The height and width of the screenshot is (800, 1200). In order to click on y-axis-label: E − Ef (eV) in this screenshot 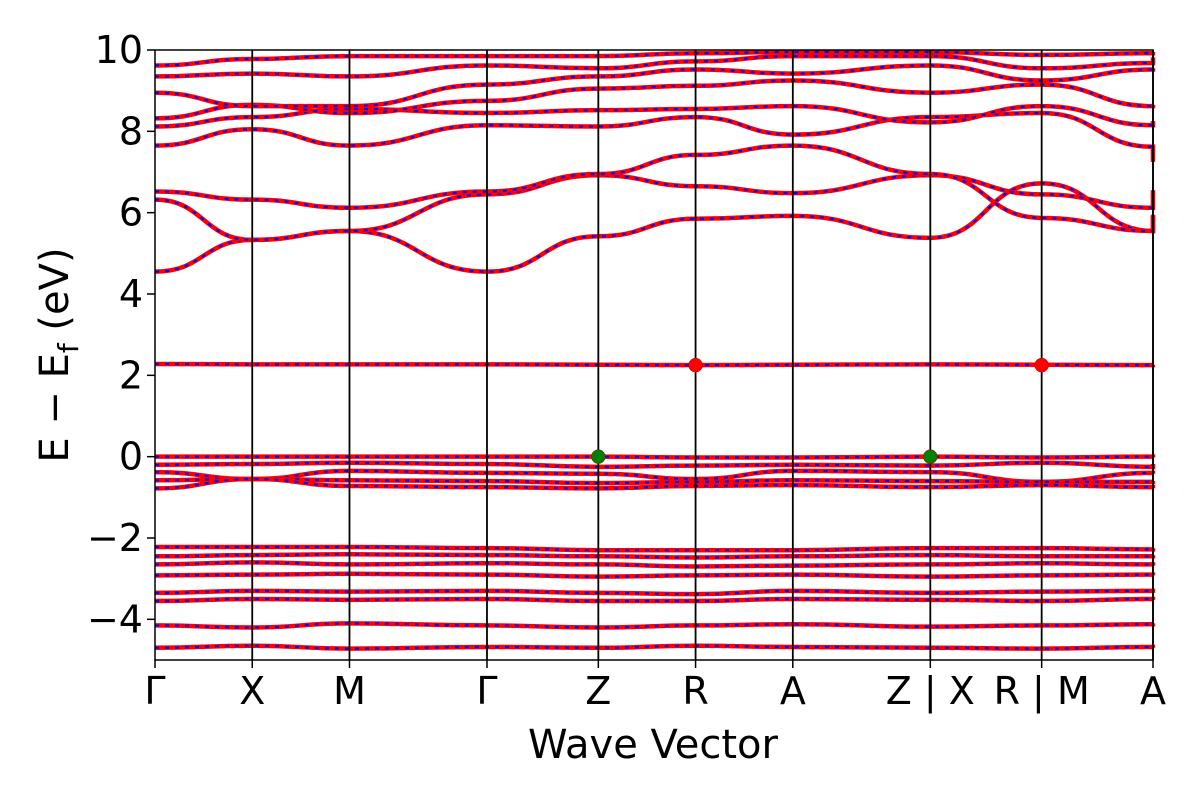, I will do `click(58, 354)`.